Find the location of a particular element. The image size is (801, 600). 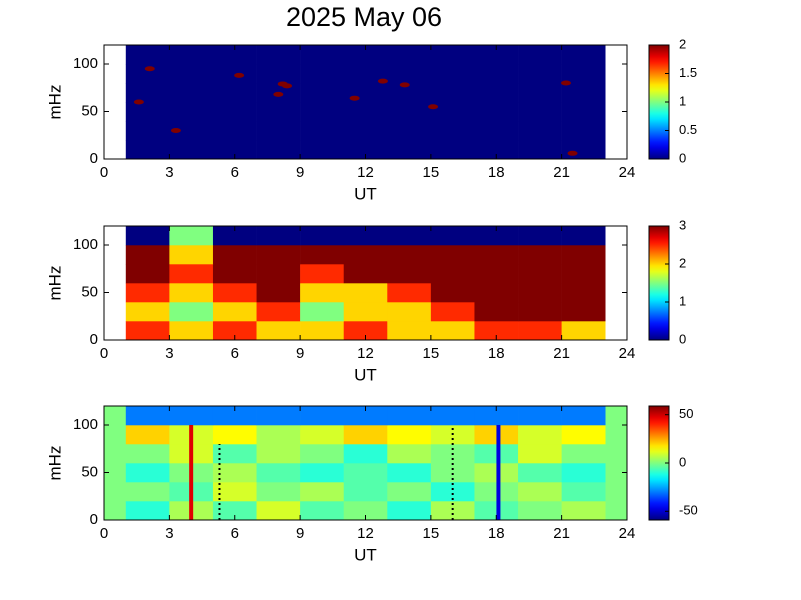

y-tick-label: 100 is located at coordinates (85, 424).